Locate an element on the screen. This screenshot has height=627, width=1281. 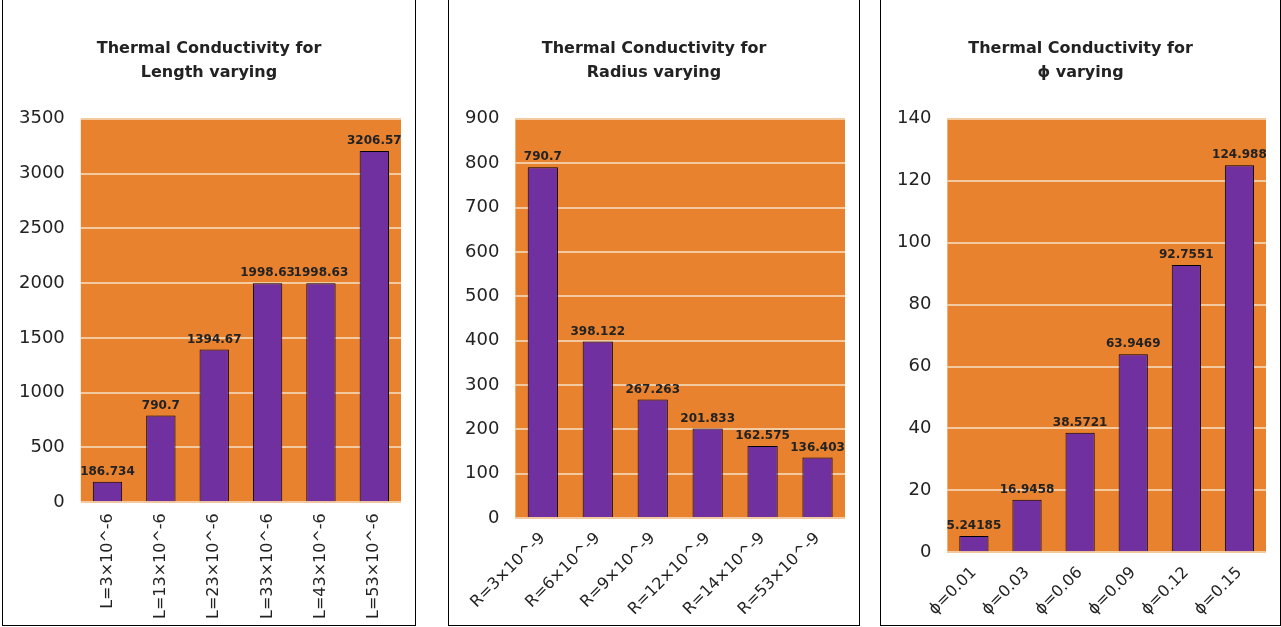
x-tick-label: L=53×10^-6 is located at coordinates (373, 566).